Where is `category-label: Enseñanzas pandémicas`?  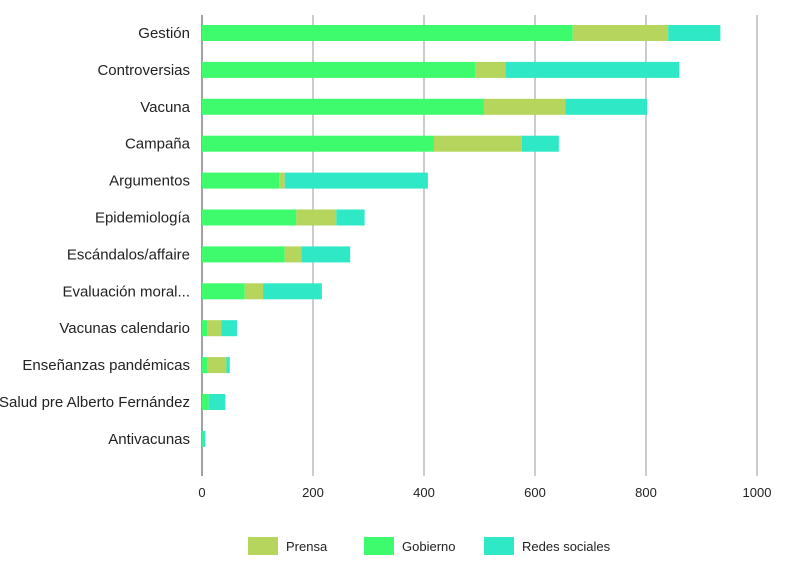
category-label: Enseñanzas pandémicas is located at coordinates (106, 365).